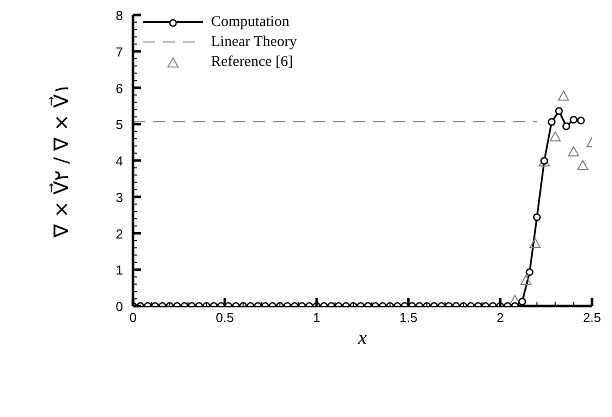  What do you see at coordinates (119, 270) in the screenshot?
I see `y-tick-label: 1` at bounding box center [119, 270].